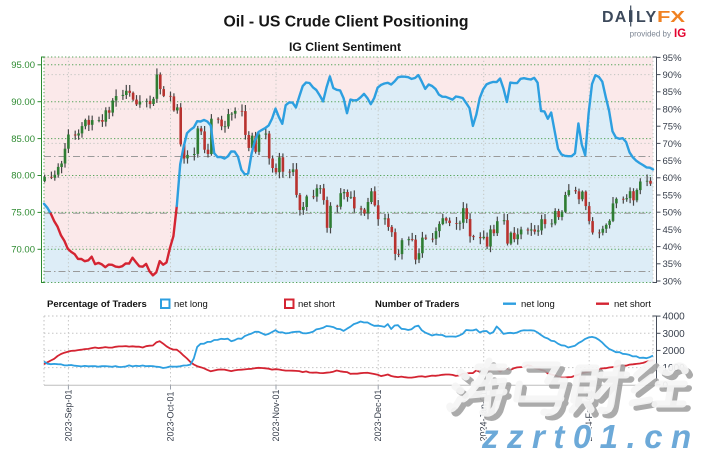 This screenshot has width=701, height=452. What do you see at coordinates (673, 213) in the screenshot?
I see `svg-text: 50%` at bounding box center [673, 213].